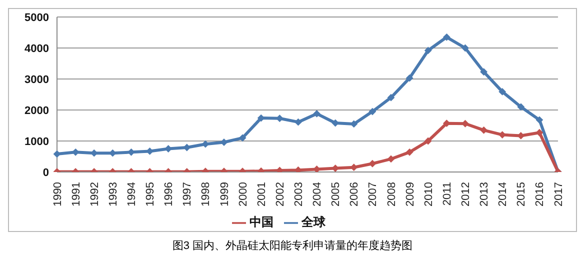 This screenshot has width=585, height=280. Describe the element at coordinates (36, 80) in the screenshot. I see `y-tick-label: 3000` at that location.